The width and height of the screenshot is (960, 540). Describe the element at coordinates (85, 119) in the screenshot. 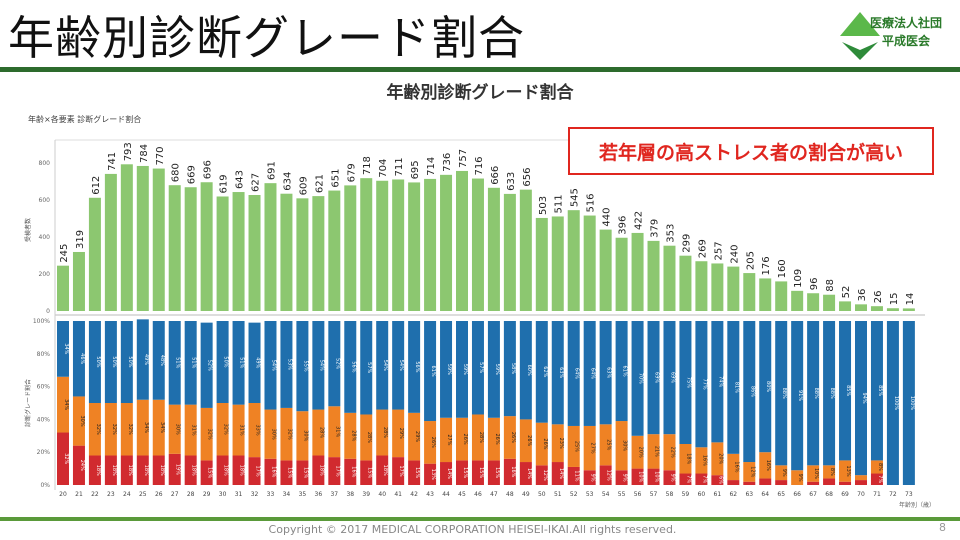

I see `chart-subtitle: 年齢×各要素 診断グレード割合` at that location.